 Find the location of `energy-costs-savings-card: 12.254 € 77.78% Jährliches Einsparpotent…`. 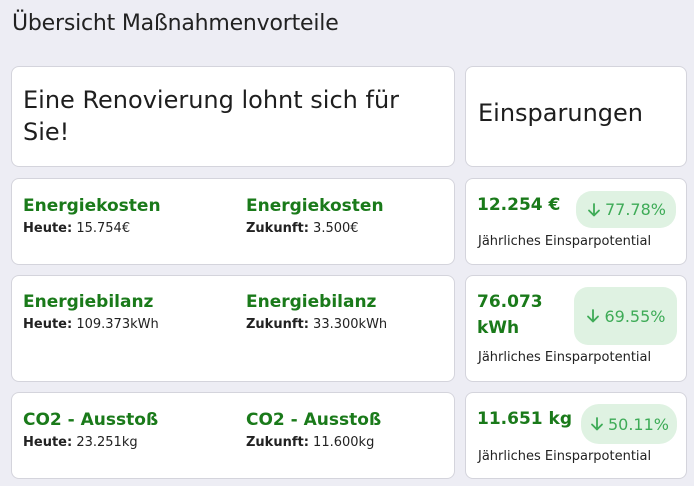

energy-costs-savings-card: 12.254 € 77.78% Jährliches Einsparpotent… is located at coordinates (576, 221).